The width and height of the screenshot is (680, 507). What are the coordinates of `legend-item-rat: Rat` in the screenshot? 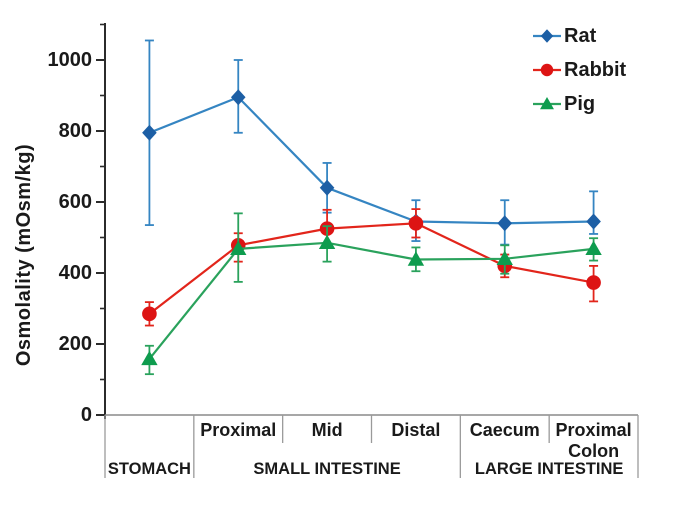 It's located at (565, 36).